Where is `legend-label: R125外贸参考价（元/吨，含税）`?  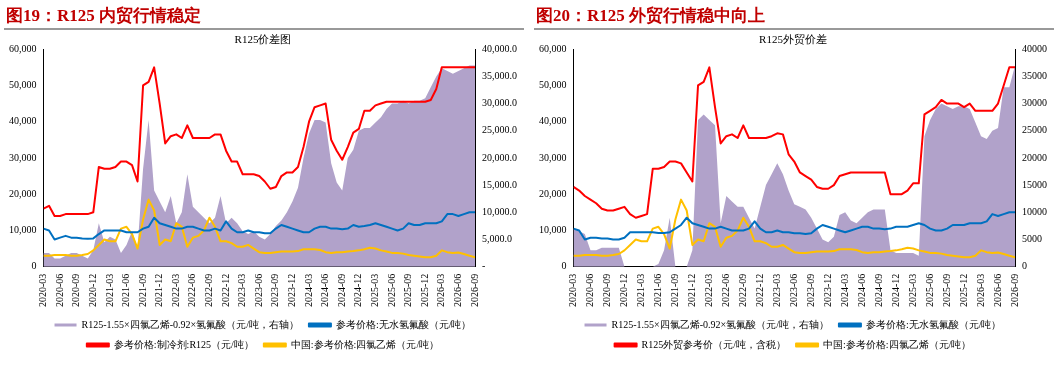 legend-label: R125外贸参考价（元/吨，含税） is located at coordinates (714, 344).